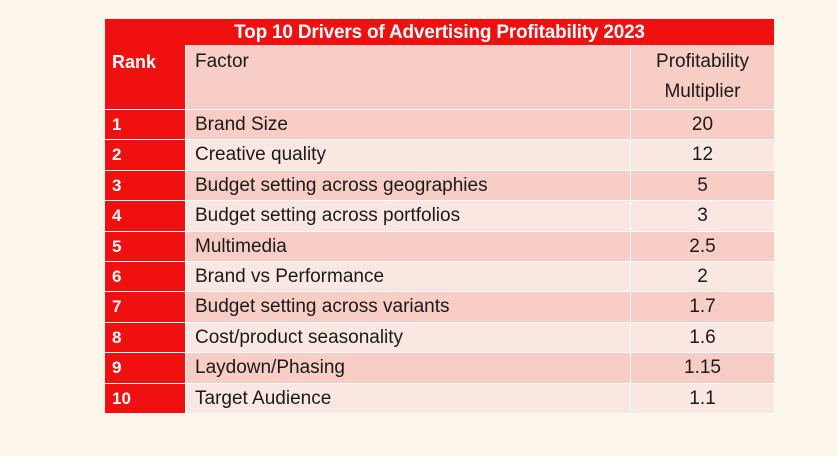 The height and width of the screenshot is (456, 838). Describe the element at coordinates (408, 338) in the screenshot. I see `factor-cell: Cost/product seasonality` at that location.